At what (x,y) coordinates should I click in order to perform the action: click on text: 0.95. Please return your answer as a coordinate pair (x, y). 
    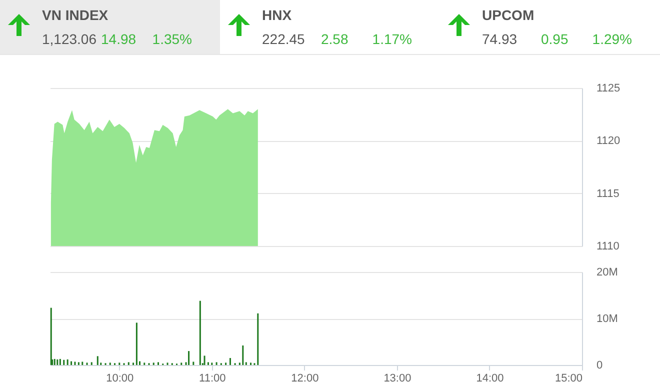
    Looking at the image, I should click on (554, 39).